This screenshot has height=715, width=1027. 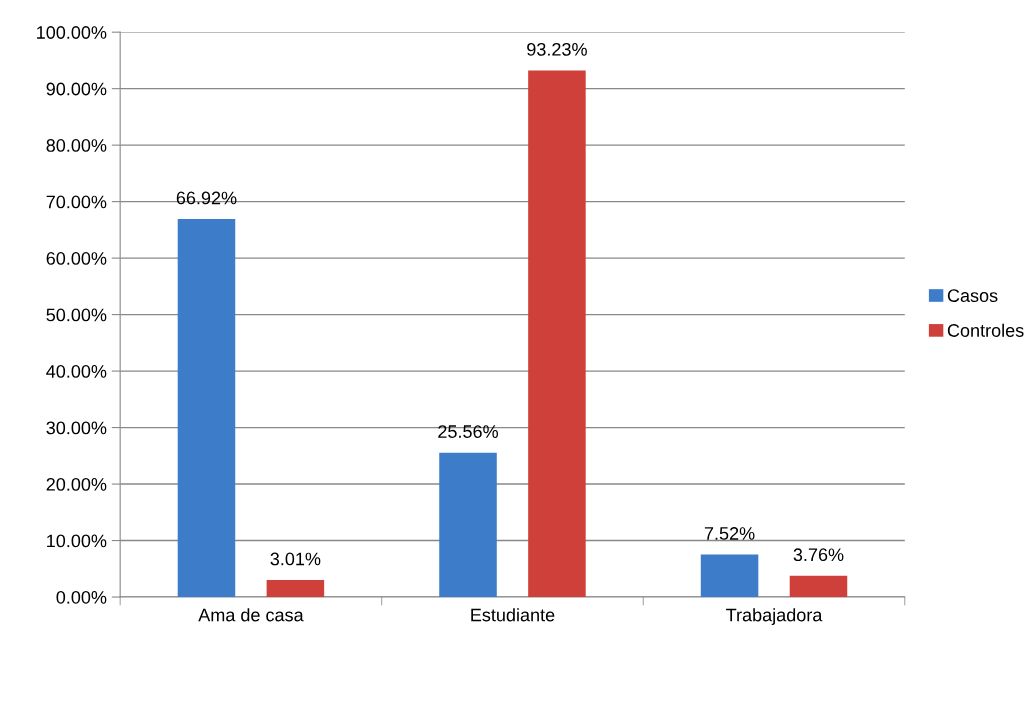 What do you see at coordinates (72, 32) in the screenshot?
I see `y-tick-label: 100.00%` at bounding box center [72, 32].